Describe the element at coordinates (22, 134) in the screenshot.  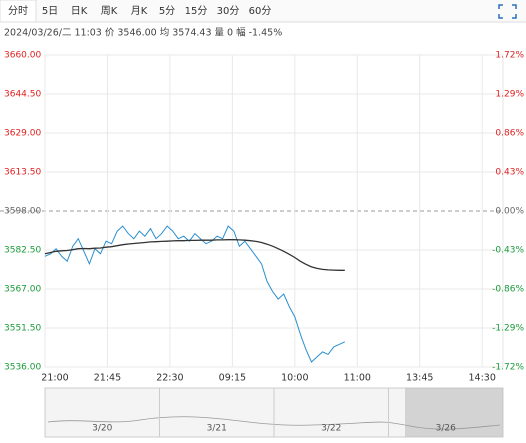
I see `y-tick-label: 3629.00` at that location.